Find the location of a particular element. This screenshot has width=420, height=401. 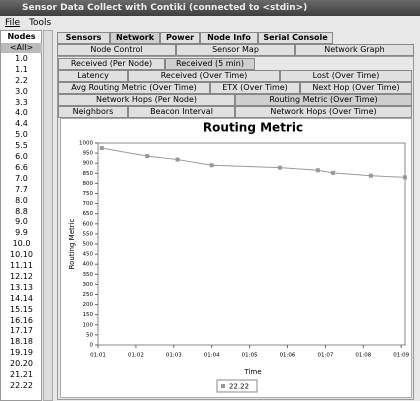

y-tick-label: 0 is located at coordinates (92, 346).